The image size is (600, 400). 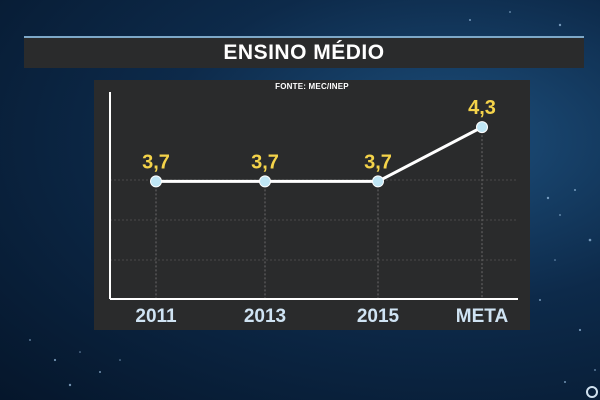 I want to click on chart-title: ENSINO MÉDIO, so click(x=304, y=52).